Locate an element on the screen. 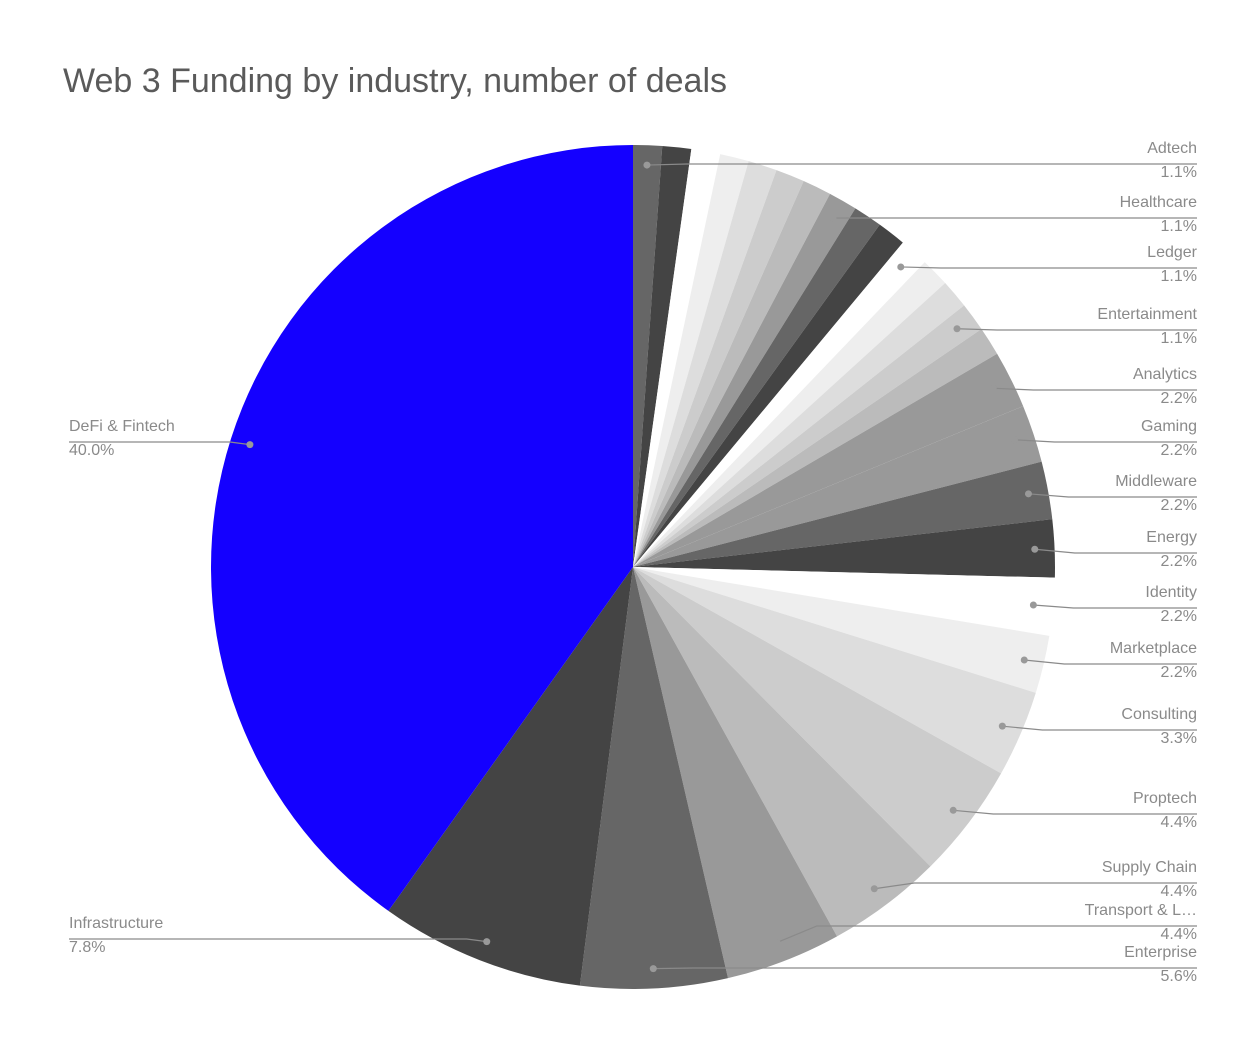 The height and width of the screenshot is (1062, 1247). slice-label: DeFi & Fintech is located at coordinates (122, 426).